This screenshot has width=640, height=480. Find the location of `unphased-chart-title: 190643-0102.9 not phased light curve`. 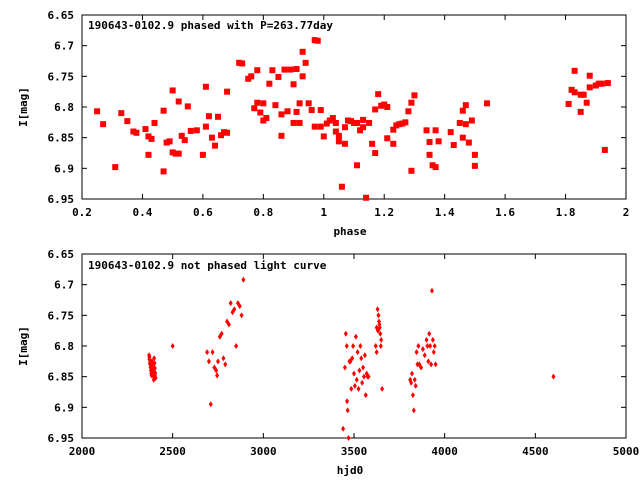

unphased-chart-title: 190643-0102.9 not phased light curve is located at coordinates (207, 265).